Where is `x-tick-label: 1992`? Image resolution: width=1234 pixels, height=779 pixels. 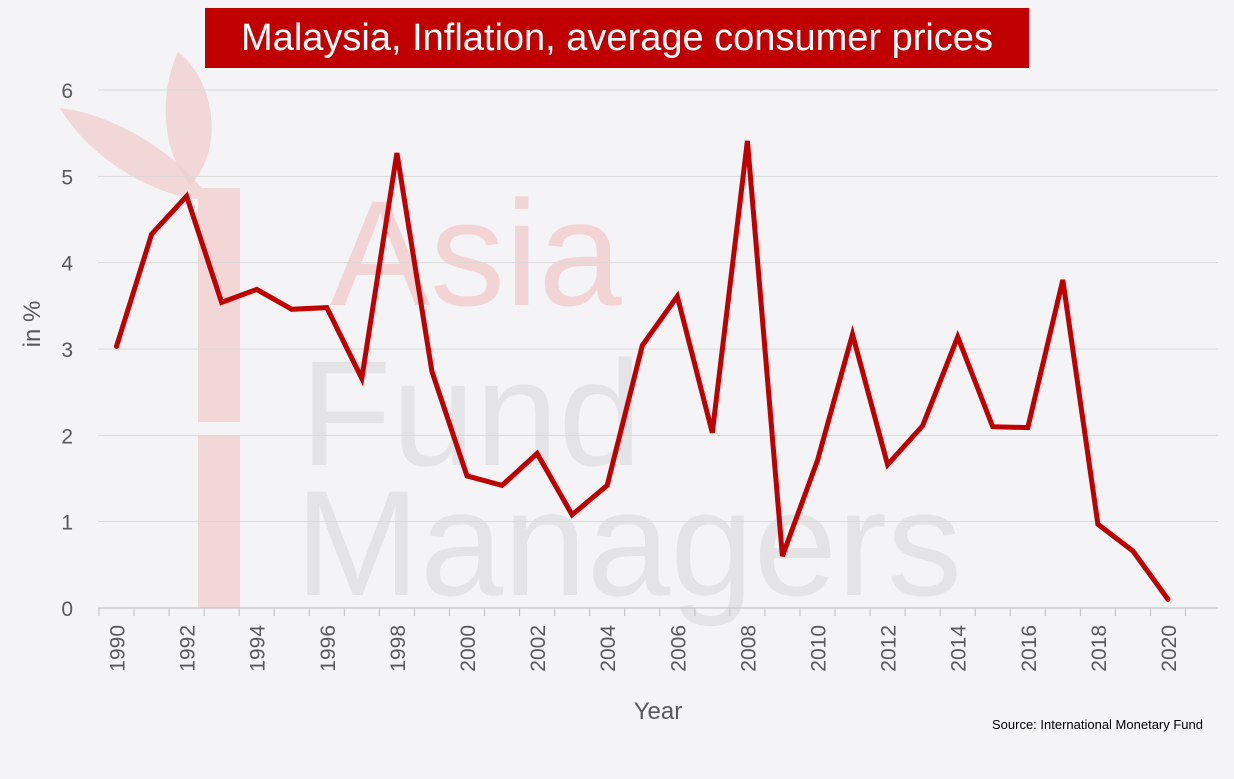 x-tick-label: 1992 is located at coordinates (188, 648).